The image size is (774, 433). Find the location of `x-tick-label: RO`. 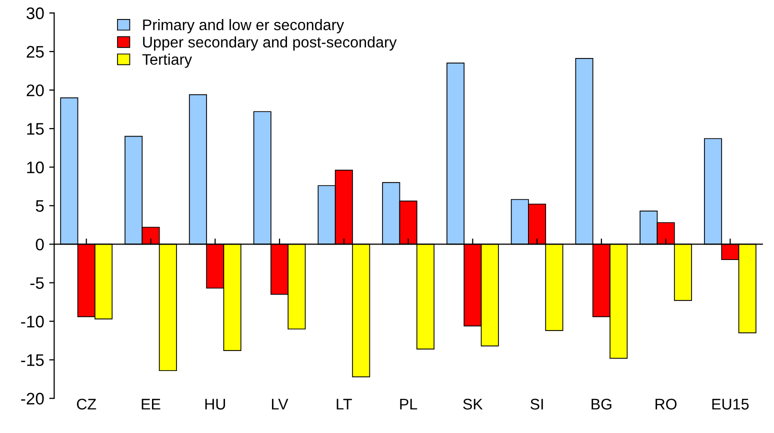

x-tick-label: RO is located at coordinates (666, 404).